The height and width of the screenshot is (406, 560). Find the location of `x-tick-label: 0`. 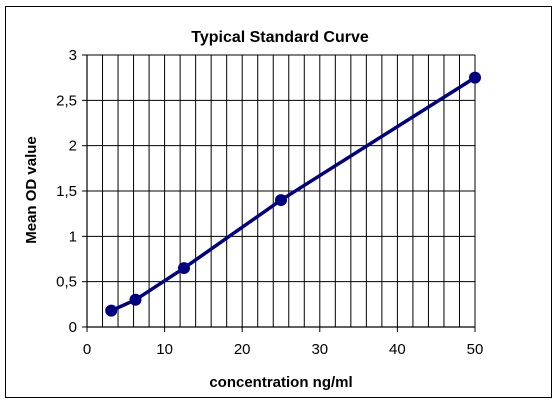

x-tick-label: 0 is located at coordinates (87, 349).